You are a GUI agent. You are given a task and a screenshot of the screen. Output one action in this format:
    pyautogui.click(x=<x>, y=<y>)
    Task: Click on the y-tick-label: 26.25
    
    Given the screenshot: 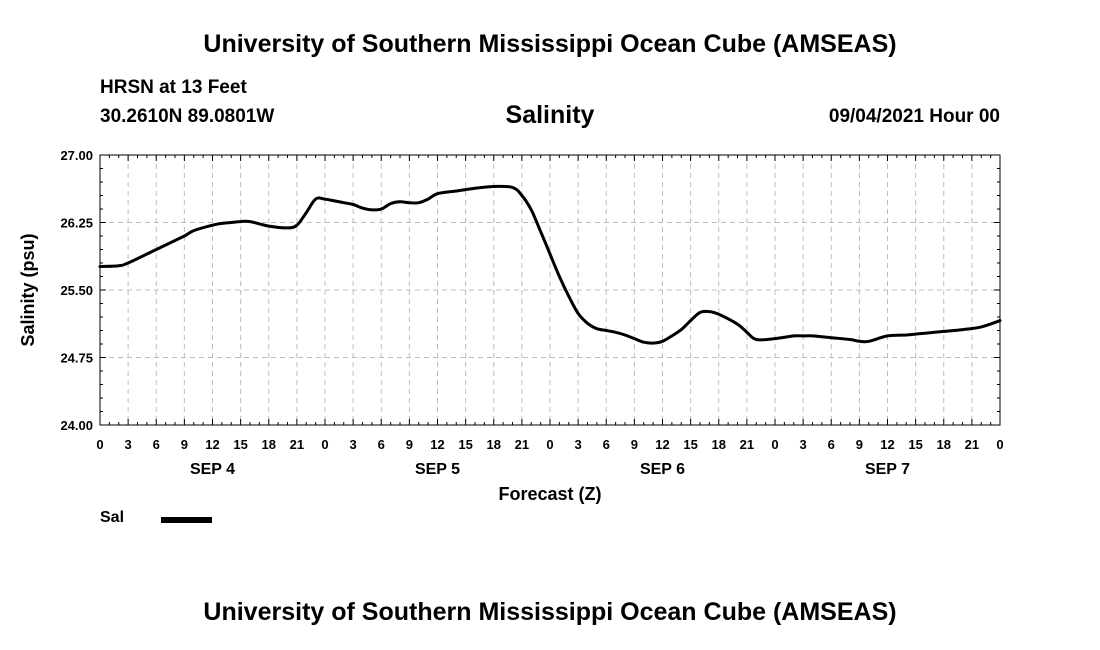 What is the action you would take?
    pyautogui.click(x=76, y=223)
    